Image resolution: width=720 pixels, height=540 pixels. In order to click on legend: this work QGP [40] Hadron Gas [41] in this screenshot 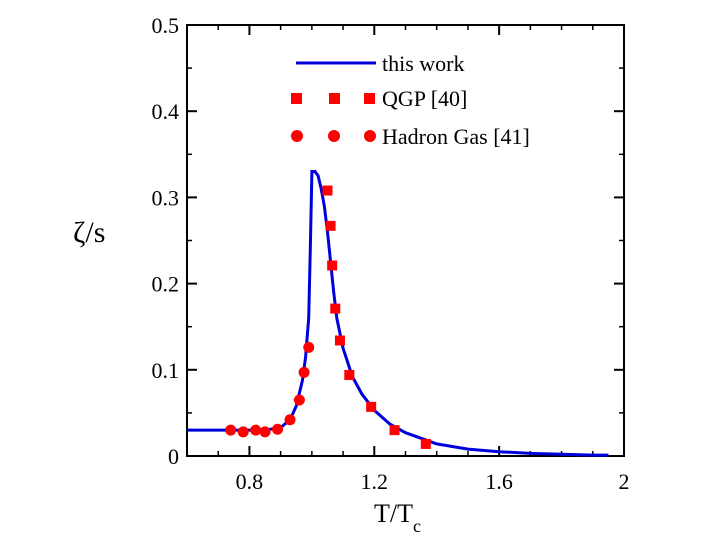, I will do `click(410, 100)`.